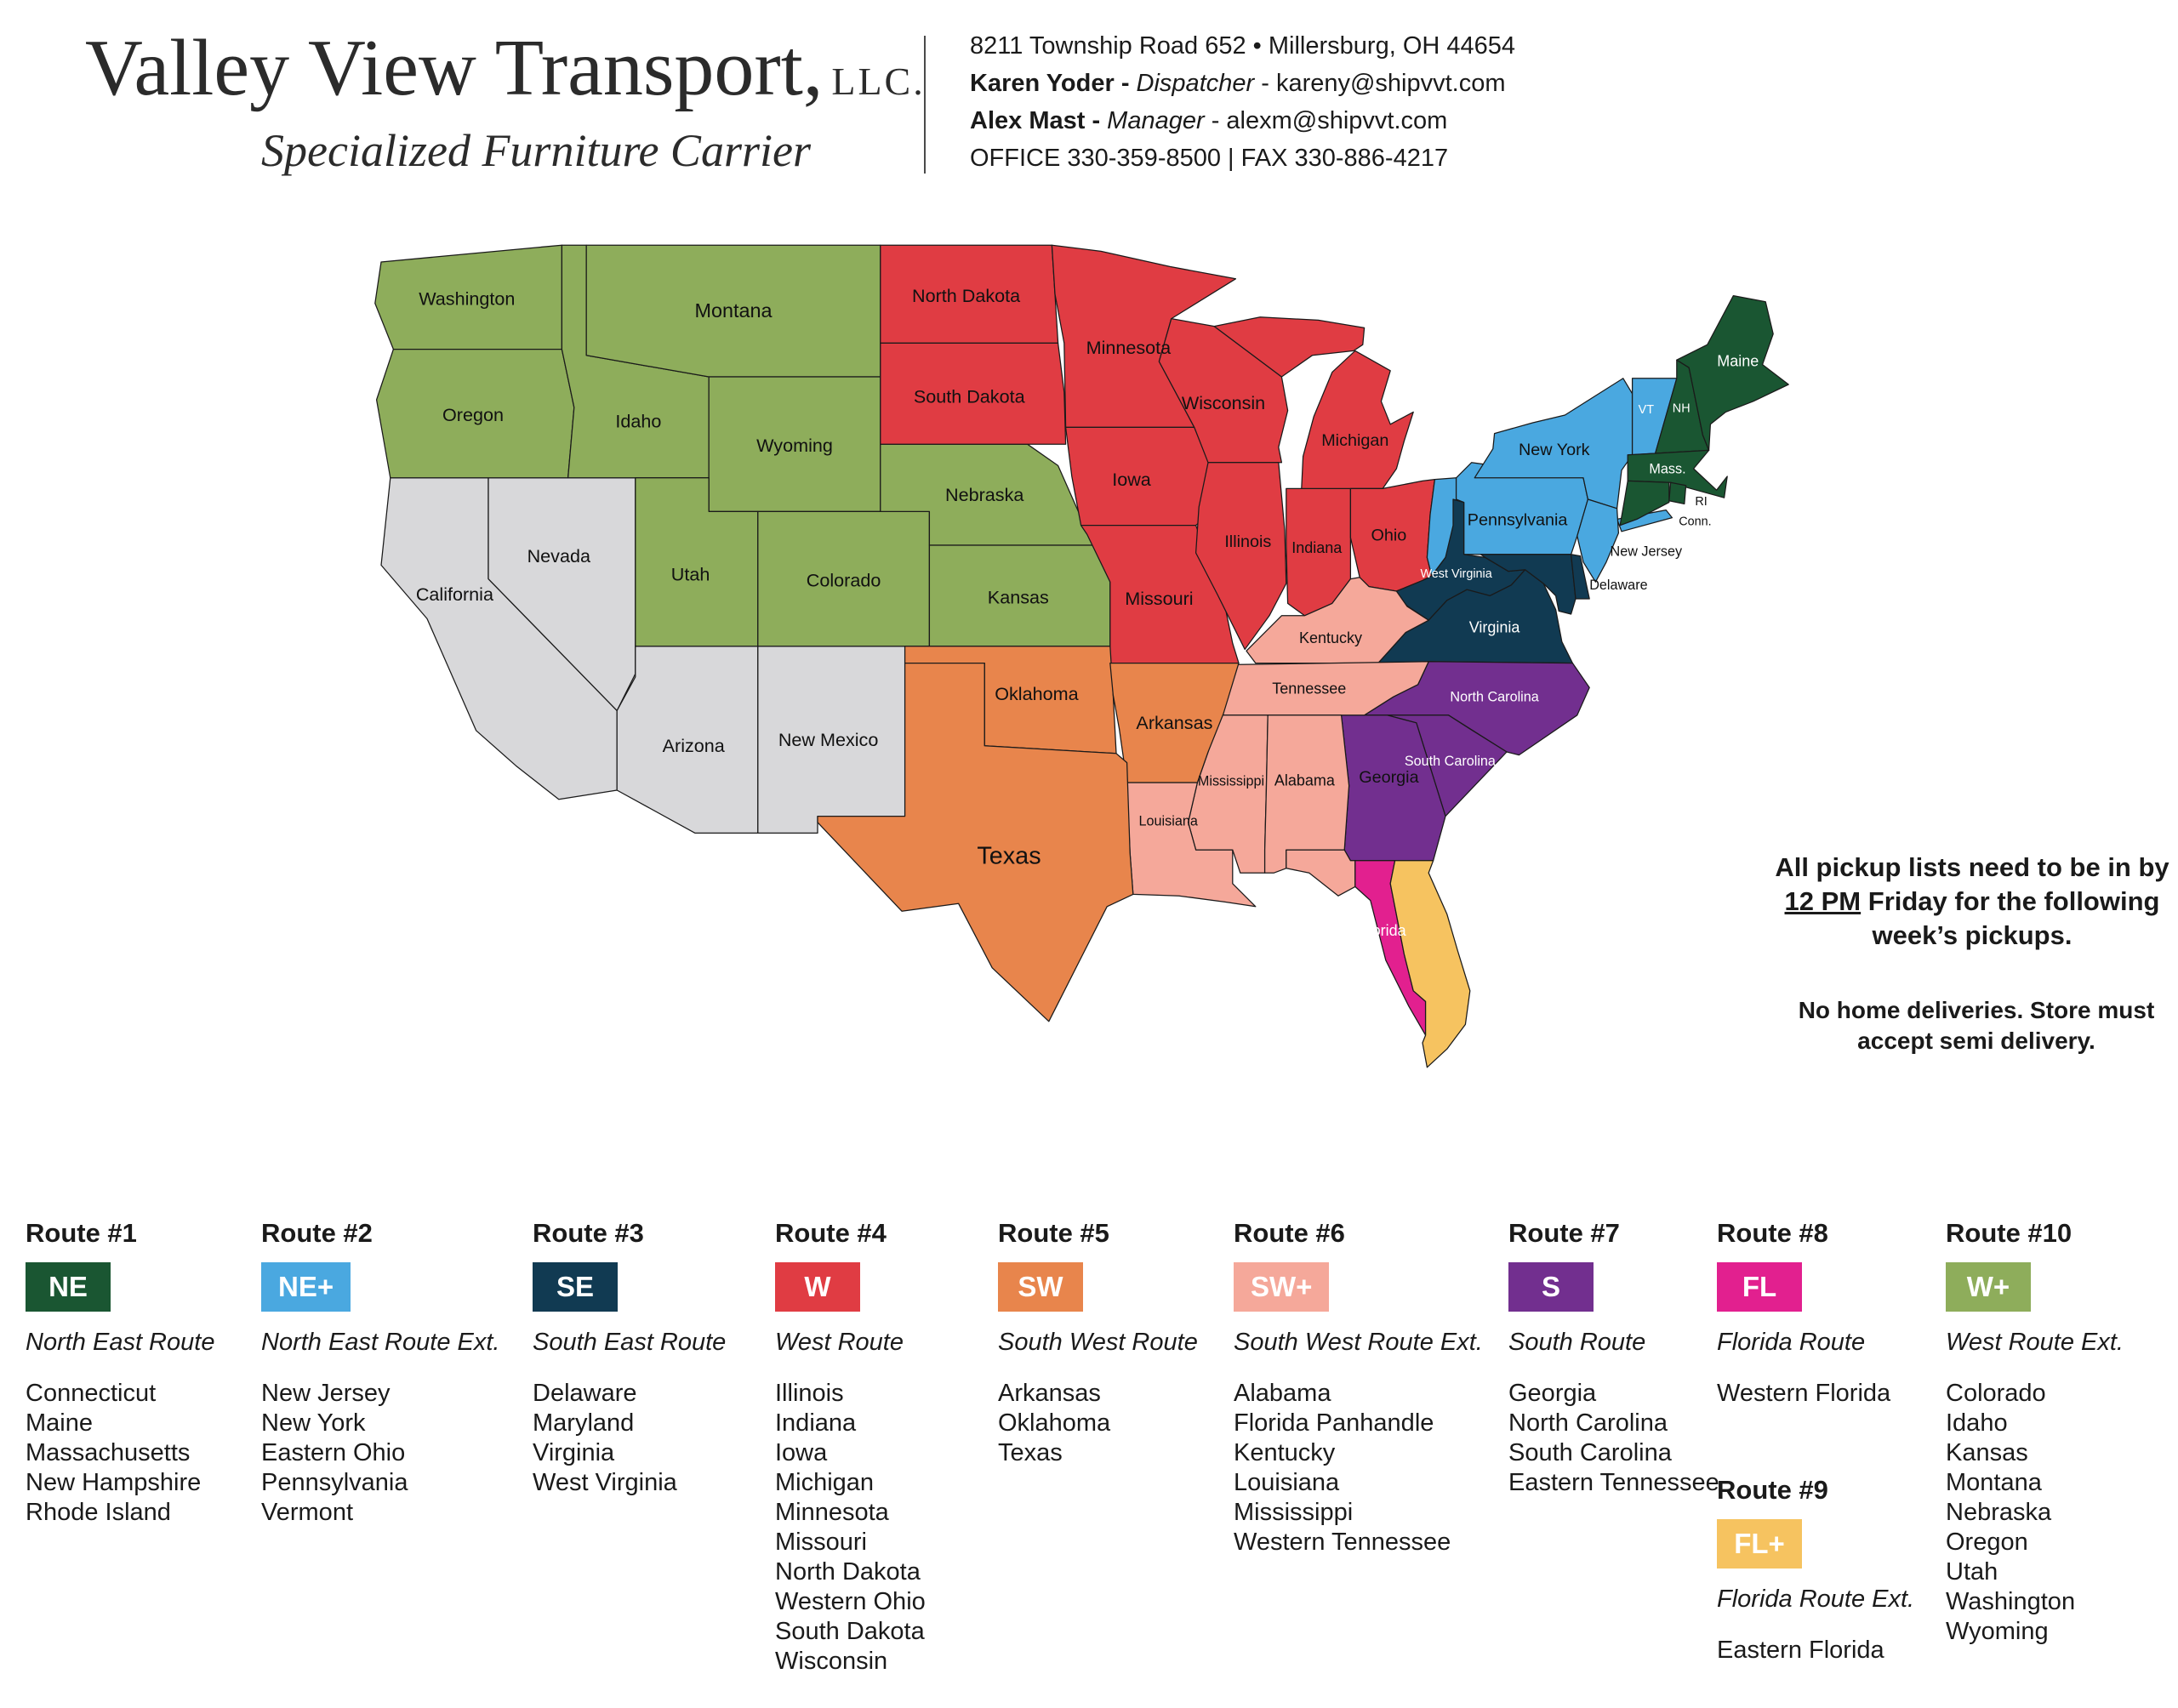 Image resolution: width=2178 pixels, height=1708 pixels. I want to click on state-label-utah: Utah, so click(690, 573).